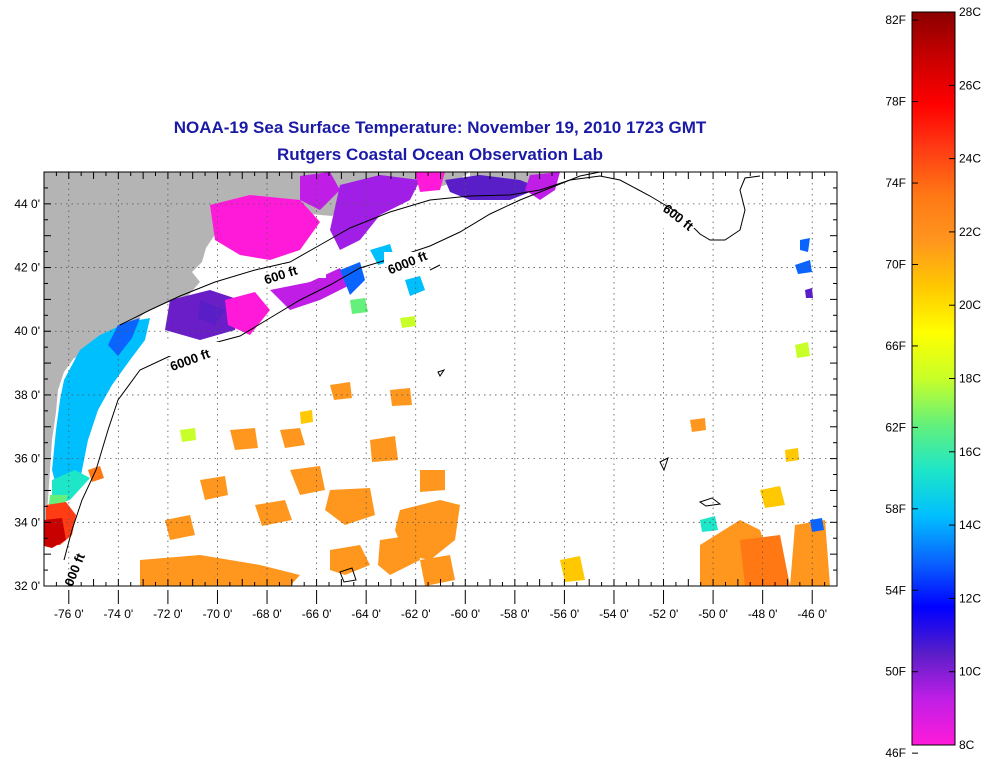 This screenshot has height=761, width=984. What do you see at coordinates (970, 525) in the screenshot?
I see `colorbar-c-label: 14C` at bounding box center [970, 525].